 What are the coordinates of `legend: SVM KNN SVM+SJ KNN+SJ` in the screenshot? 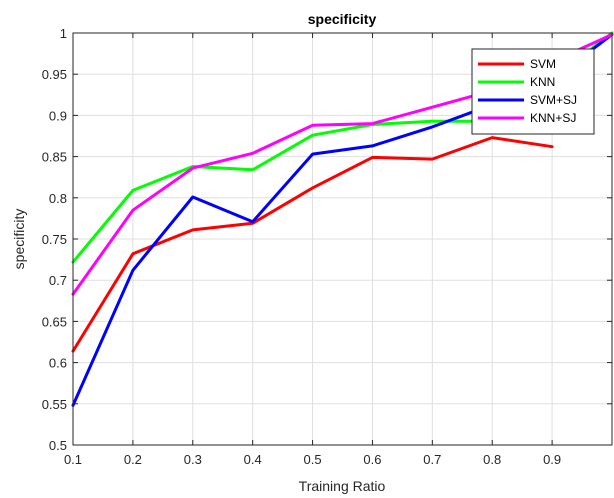 It's located at (533, 91).